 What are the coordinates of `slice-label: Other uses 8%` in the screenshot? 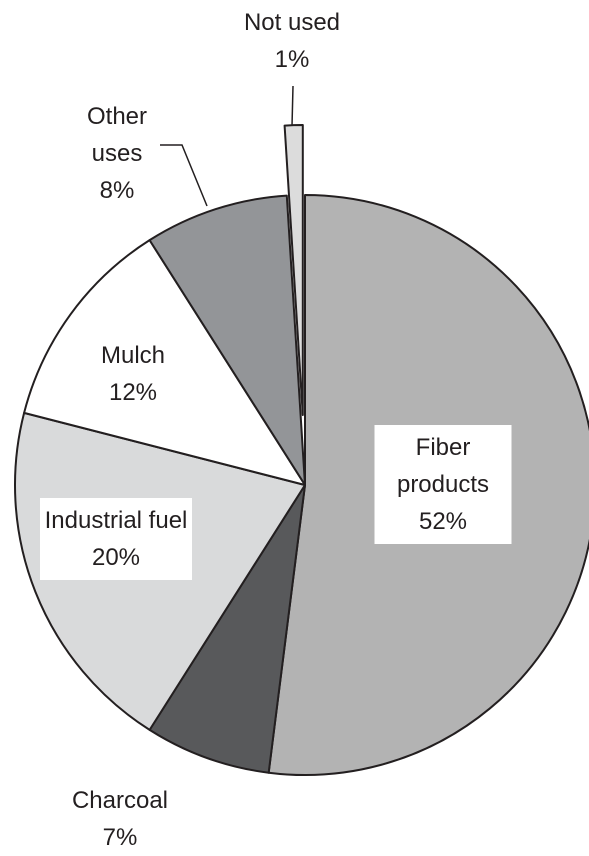 It's located at (117, 153).